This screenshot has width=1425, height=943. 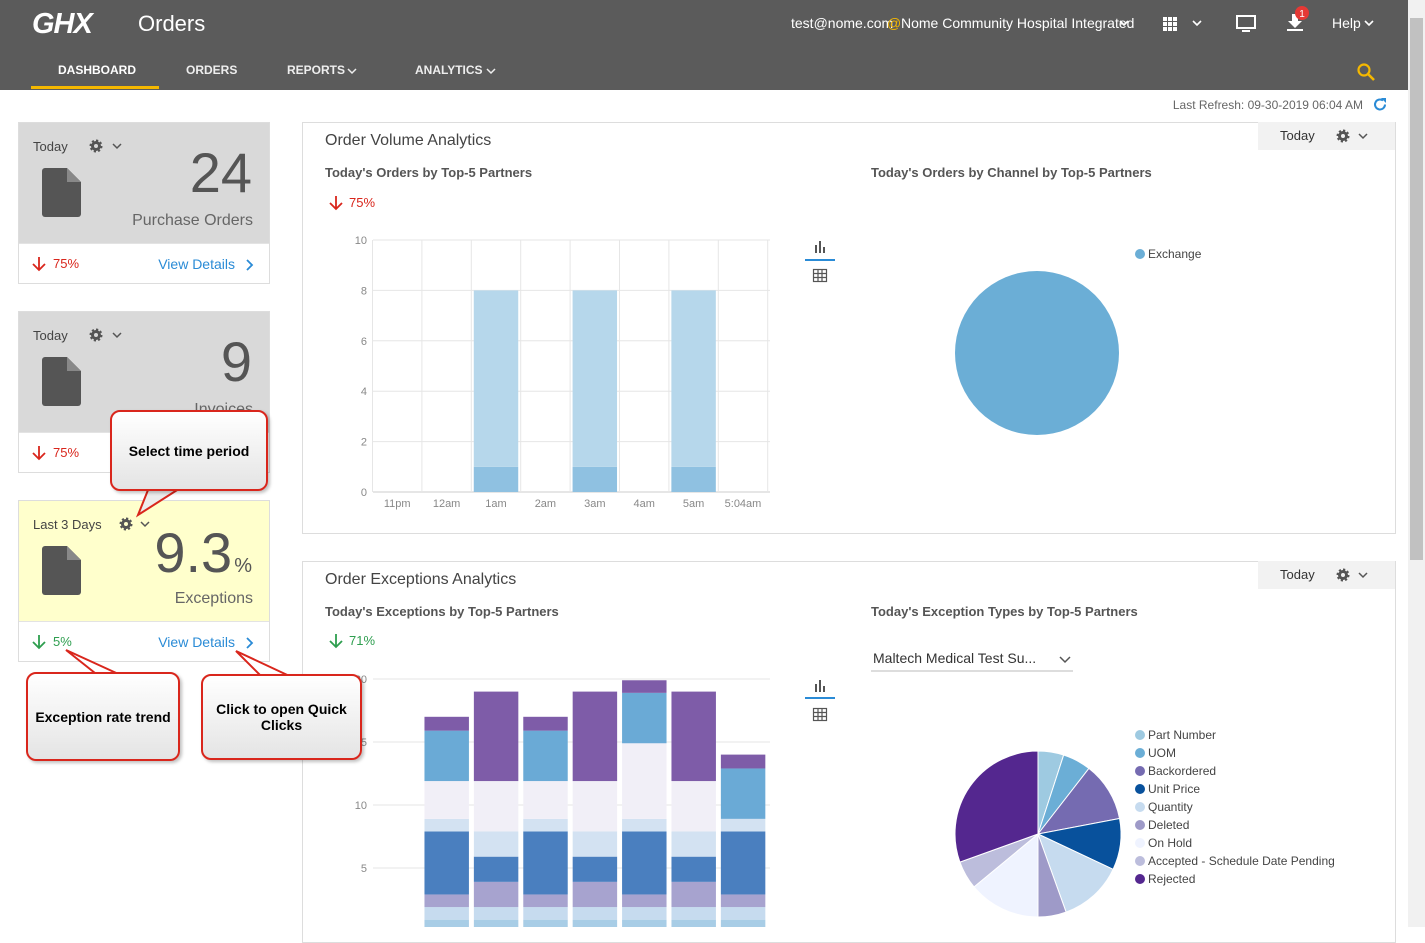 I want to click on legend-label: On Hold, so click(x=1170, y=843).